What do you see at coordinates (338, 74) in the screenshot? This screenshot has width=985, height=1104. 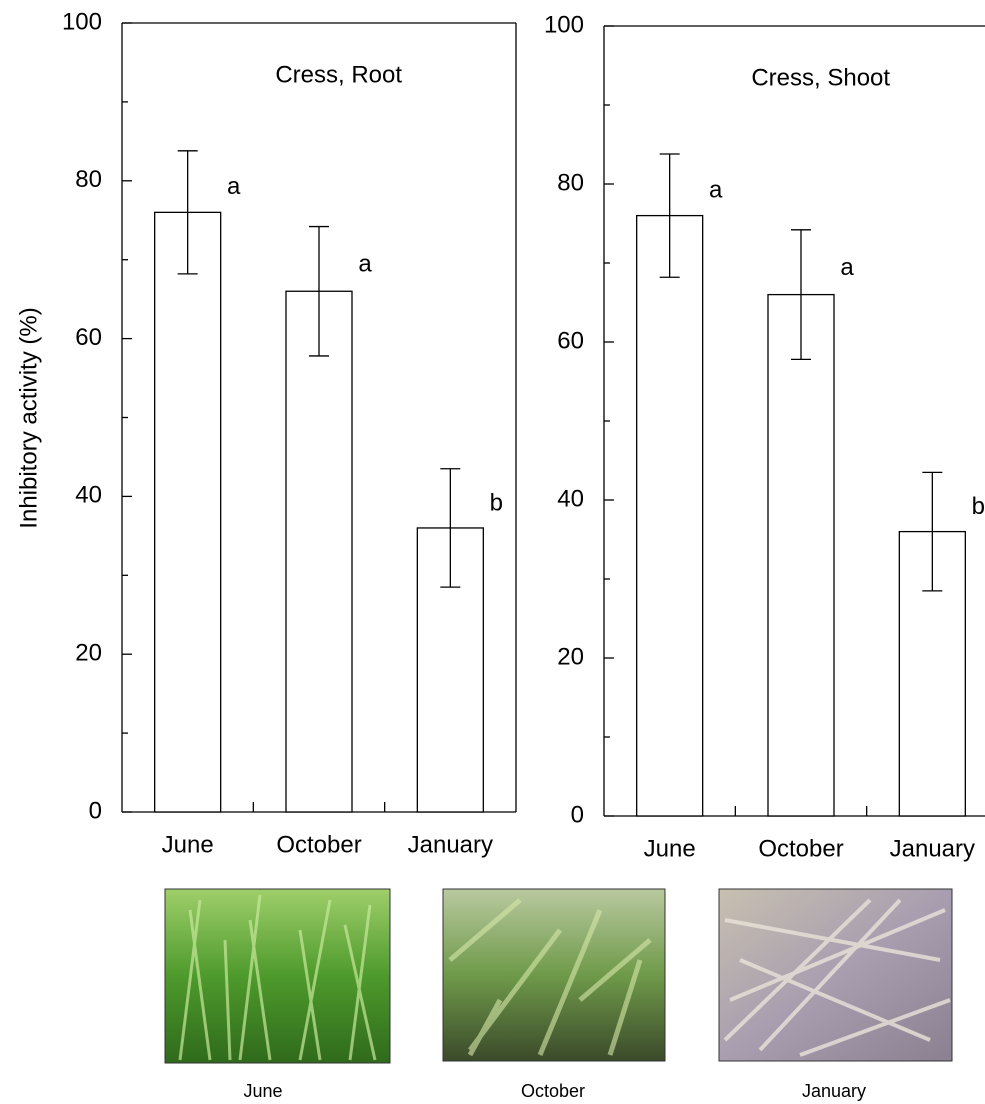 I see `chart-title: Cress, Root` at bounding box center [338, 74].